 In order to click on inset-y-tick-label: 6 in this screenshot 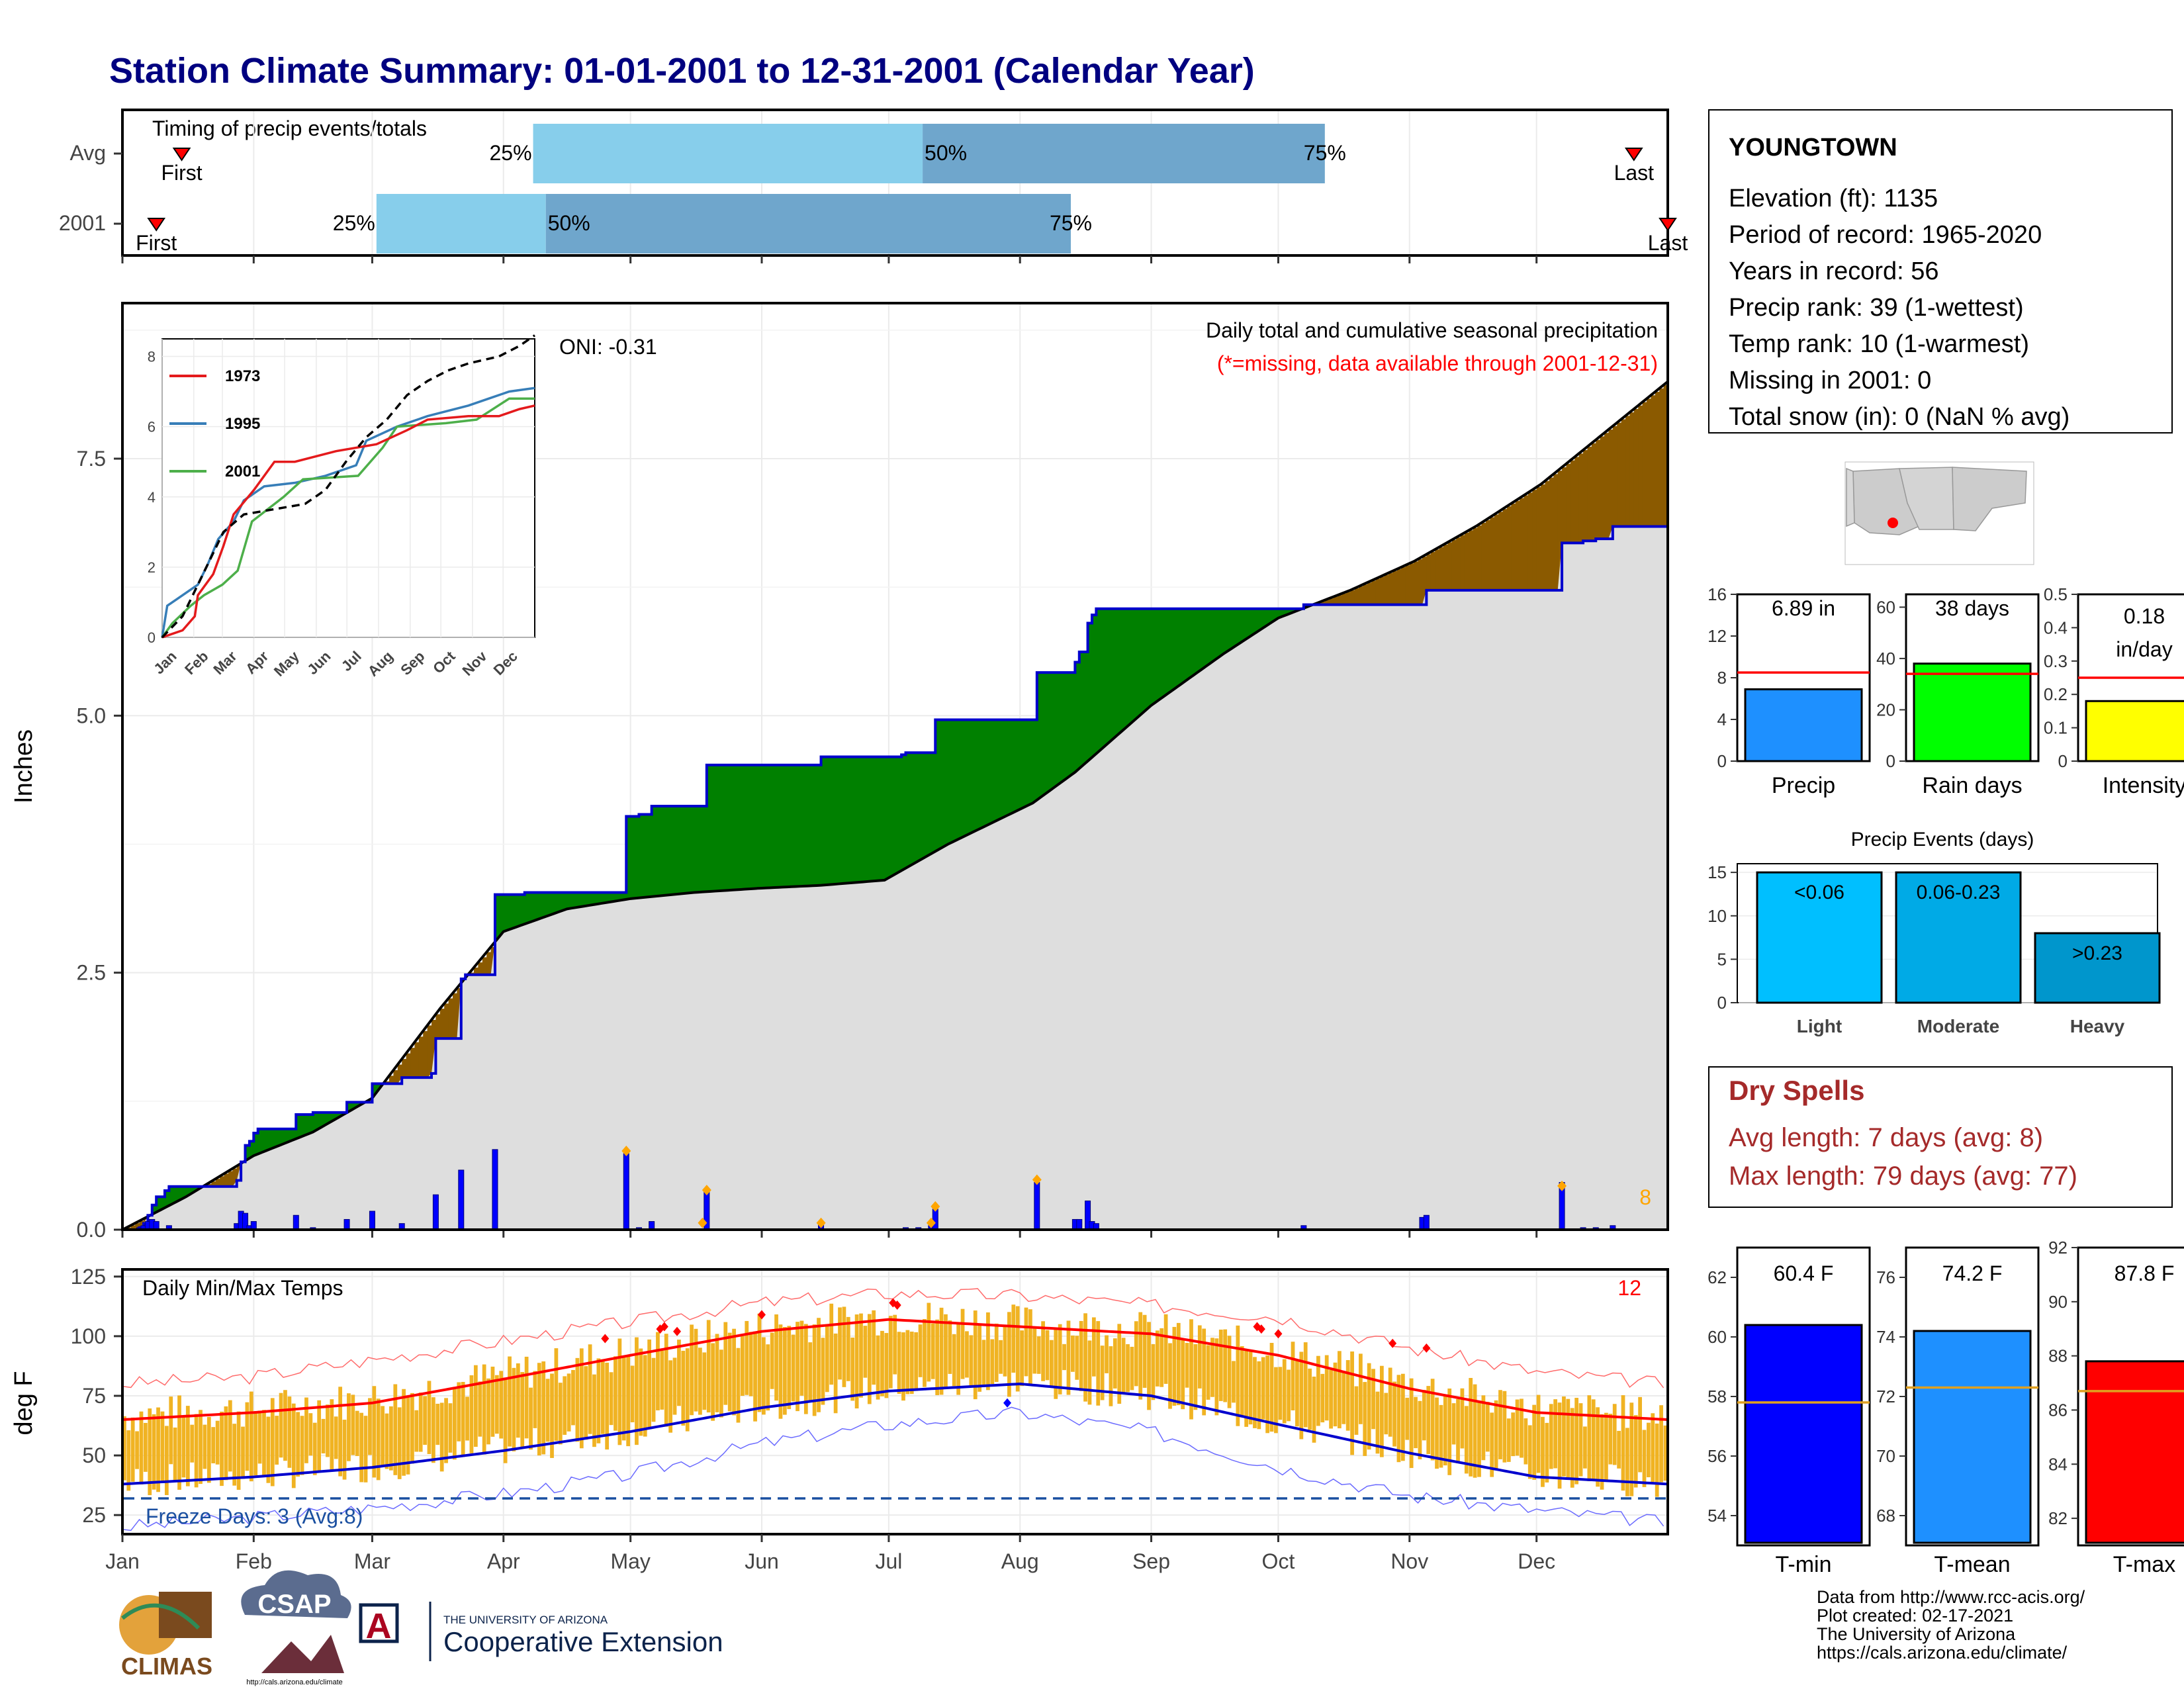, I will do `click(152, 427)`.